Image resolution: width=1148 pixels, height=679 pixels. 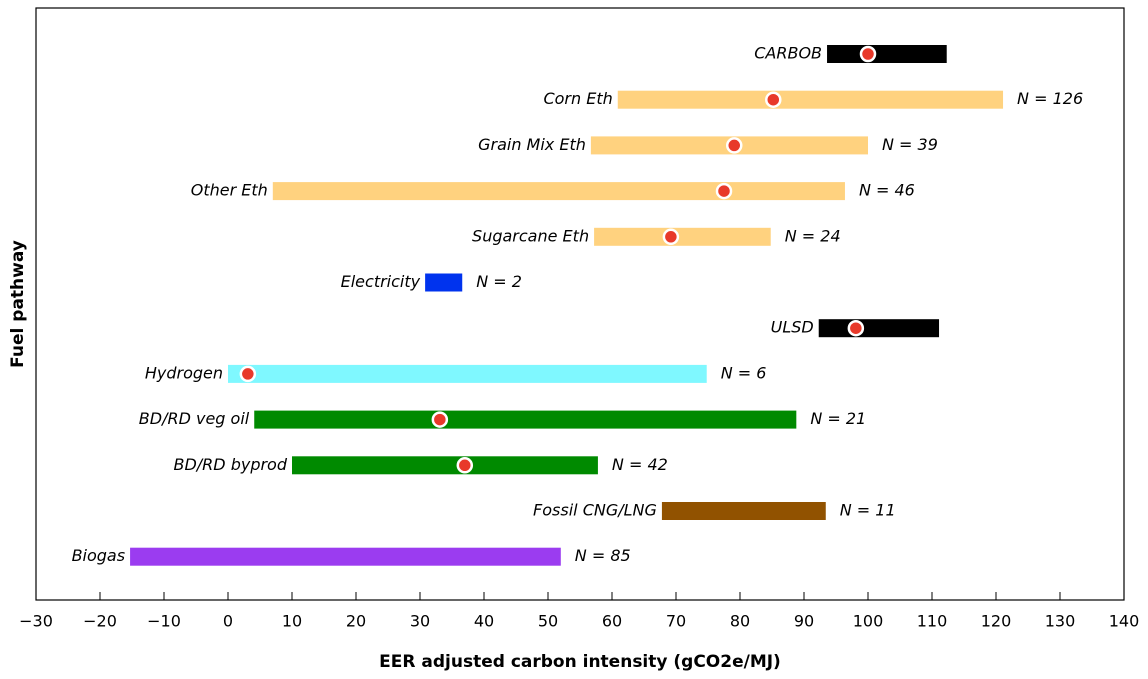 What do you see at coordinates (292, 621) in the screenshot?
I see `x-tick-label: 10` at bounding box center [292, 621].